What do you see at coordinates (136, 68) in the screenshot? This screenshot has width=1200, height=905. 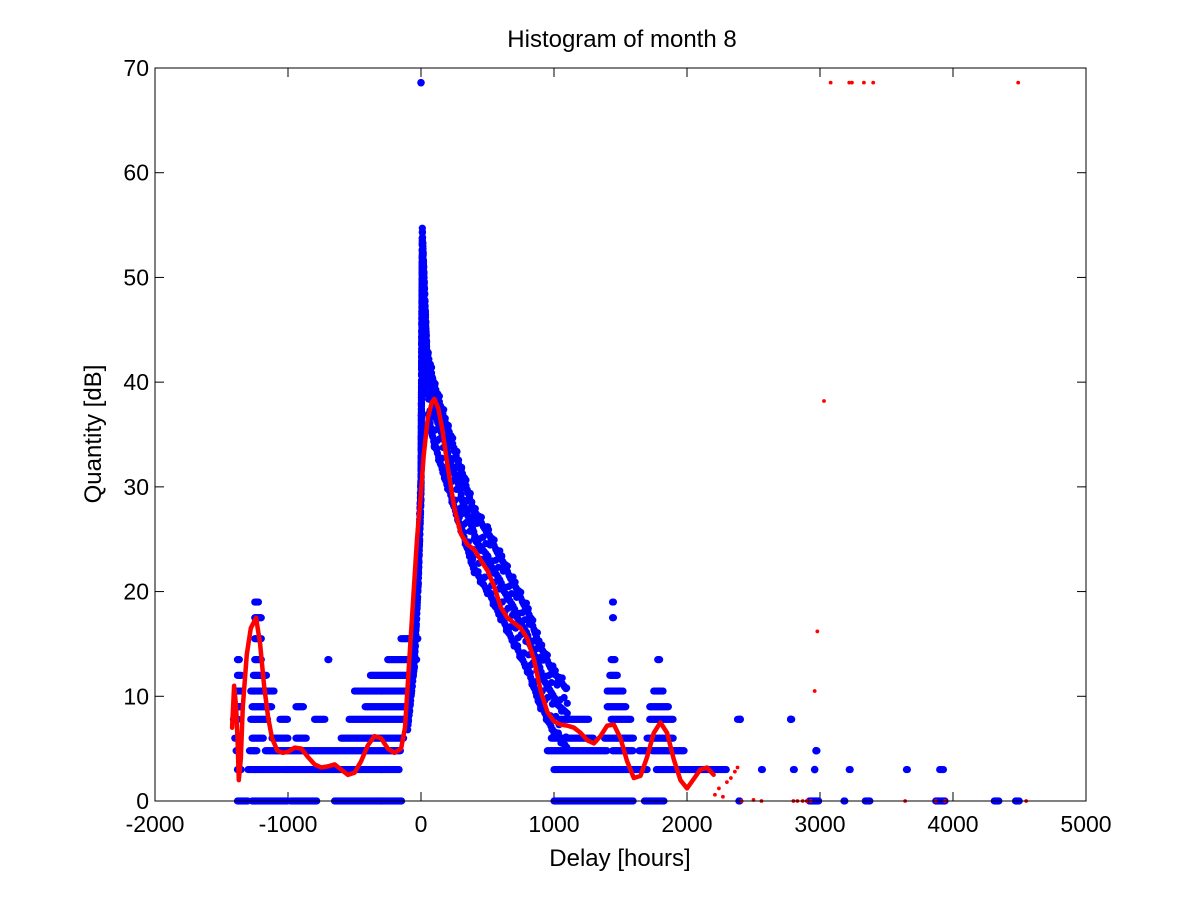 I see `y-tick-label: 70` at bounding box center [136, 68].